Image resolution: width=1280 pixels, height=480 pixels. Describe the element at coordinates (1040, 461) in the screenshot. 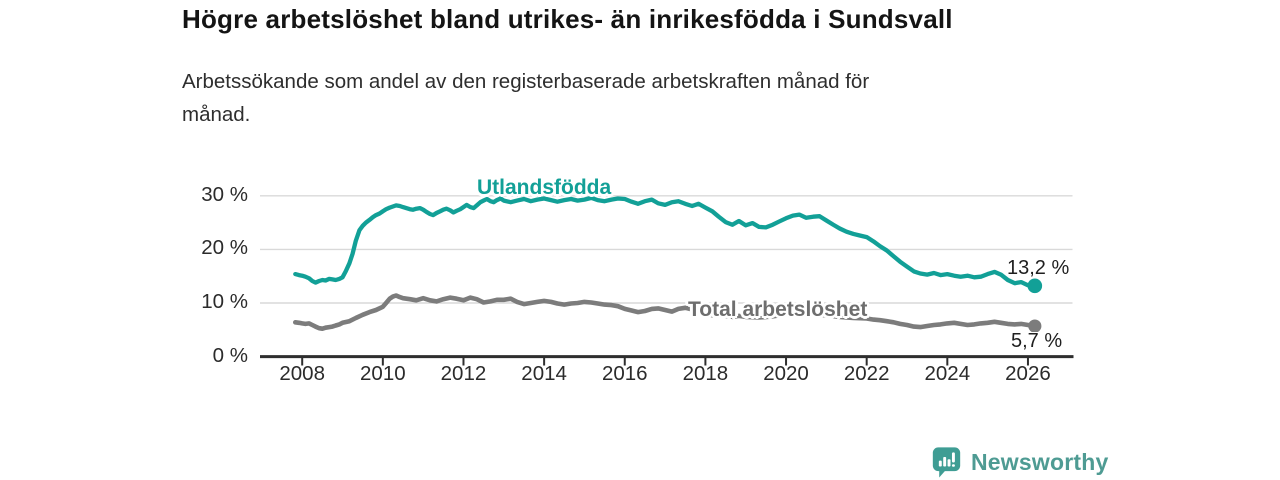

I see `newsworthy-logo-text: Newsworthy` at that location.